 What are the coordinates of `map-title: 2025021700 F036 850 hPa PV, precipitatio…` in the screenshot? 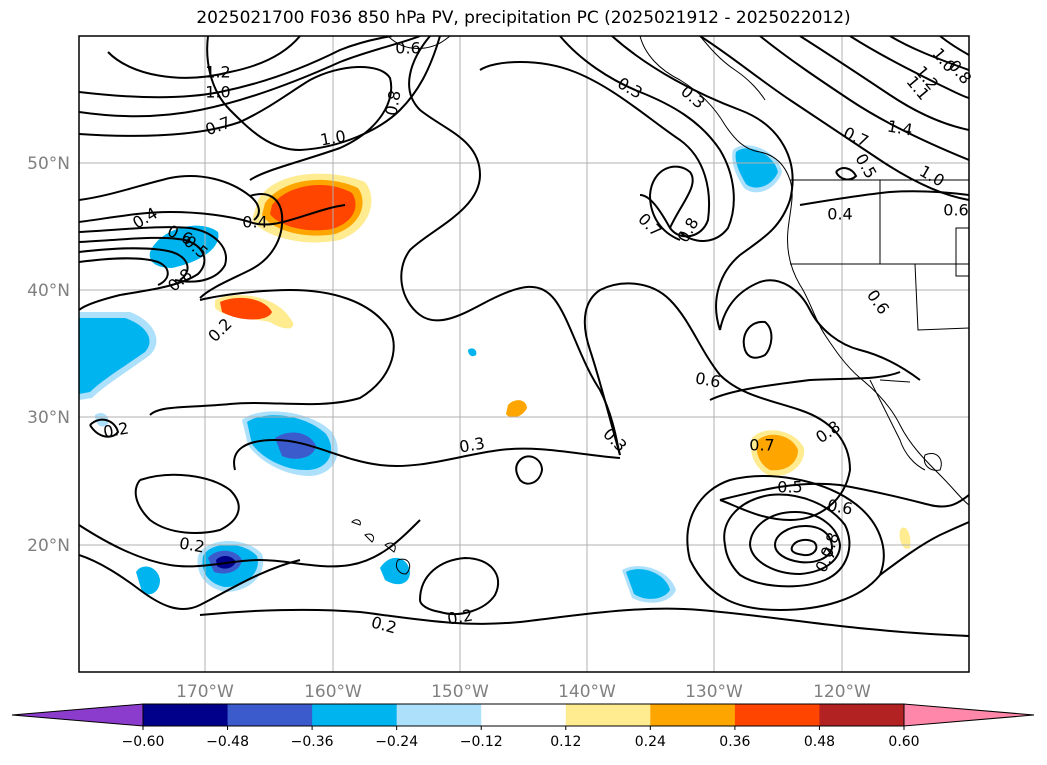 It's located at (523, 18).